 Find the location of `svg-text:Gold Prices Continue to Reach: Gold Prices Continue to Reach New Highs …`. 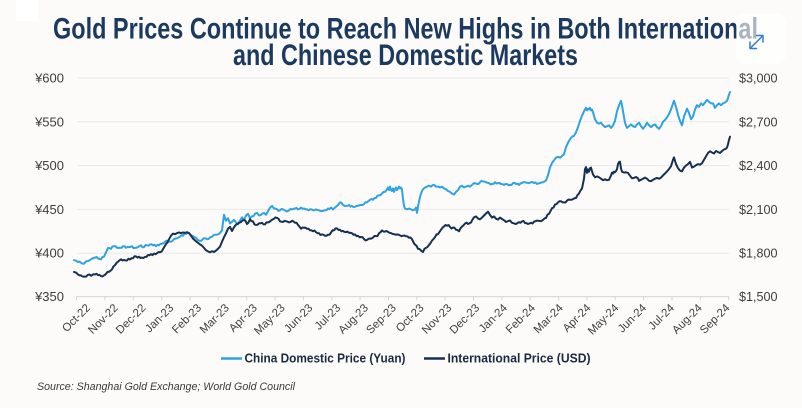

svg-text:Gold Prices Continue to Reach: Gold Prices Continue to Reach New Highs … is located at coordinates (405, 29).